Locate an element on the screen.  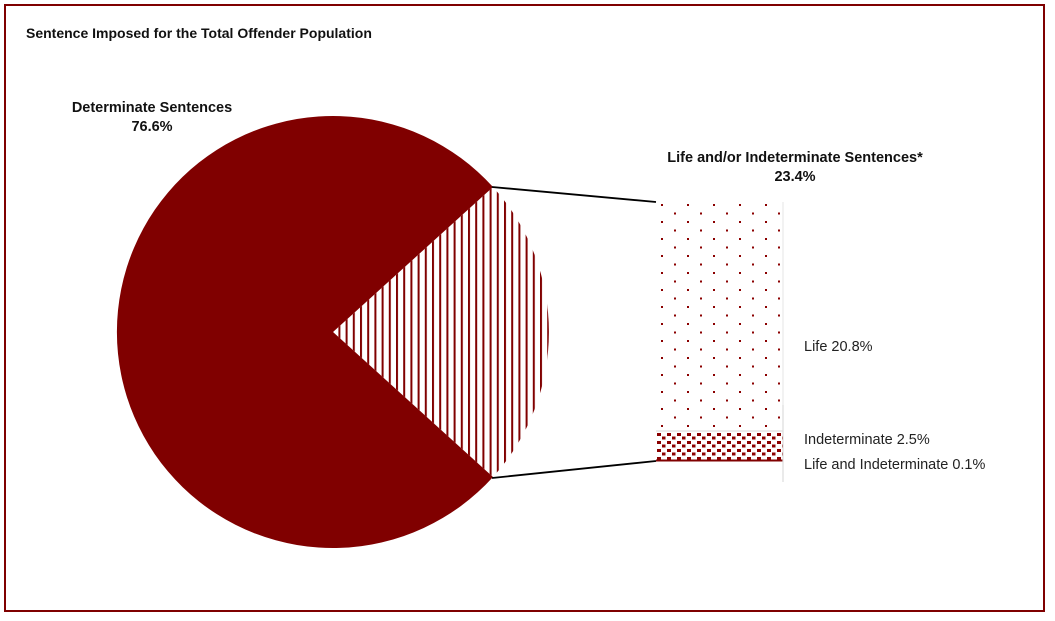
bar-segment-life-and-indeterminate is located at coordinates (719, 460).